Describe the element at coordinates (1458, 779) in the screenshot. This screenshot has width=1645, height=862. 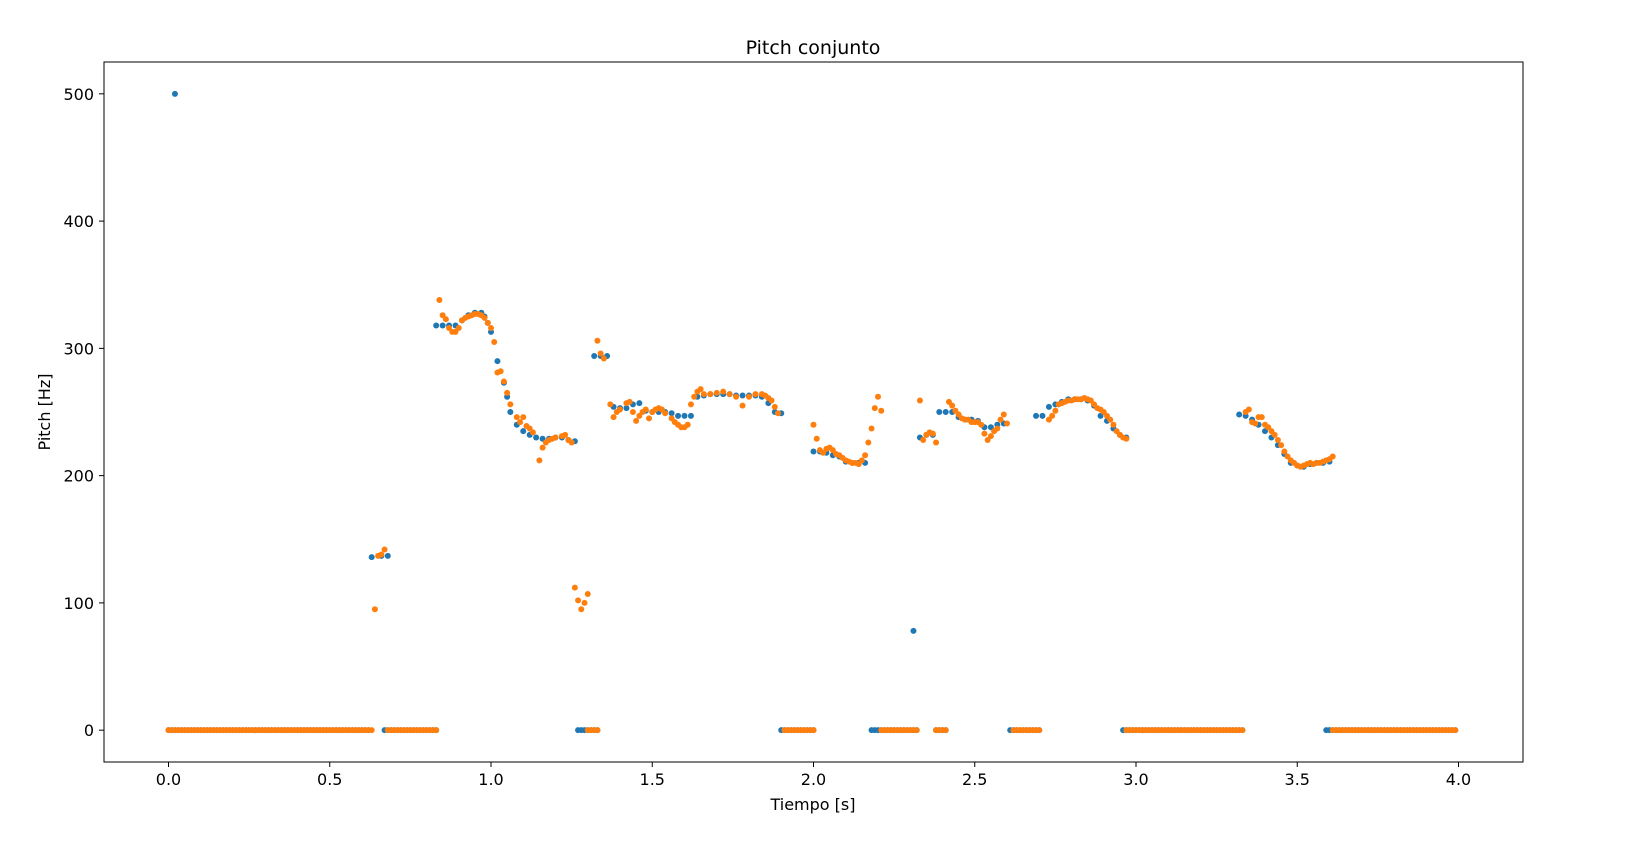
I see `x-tick-label: 4.0` at that location.